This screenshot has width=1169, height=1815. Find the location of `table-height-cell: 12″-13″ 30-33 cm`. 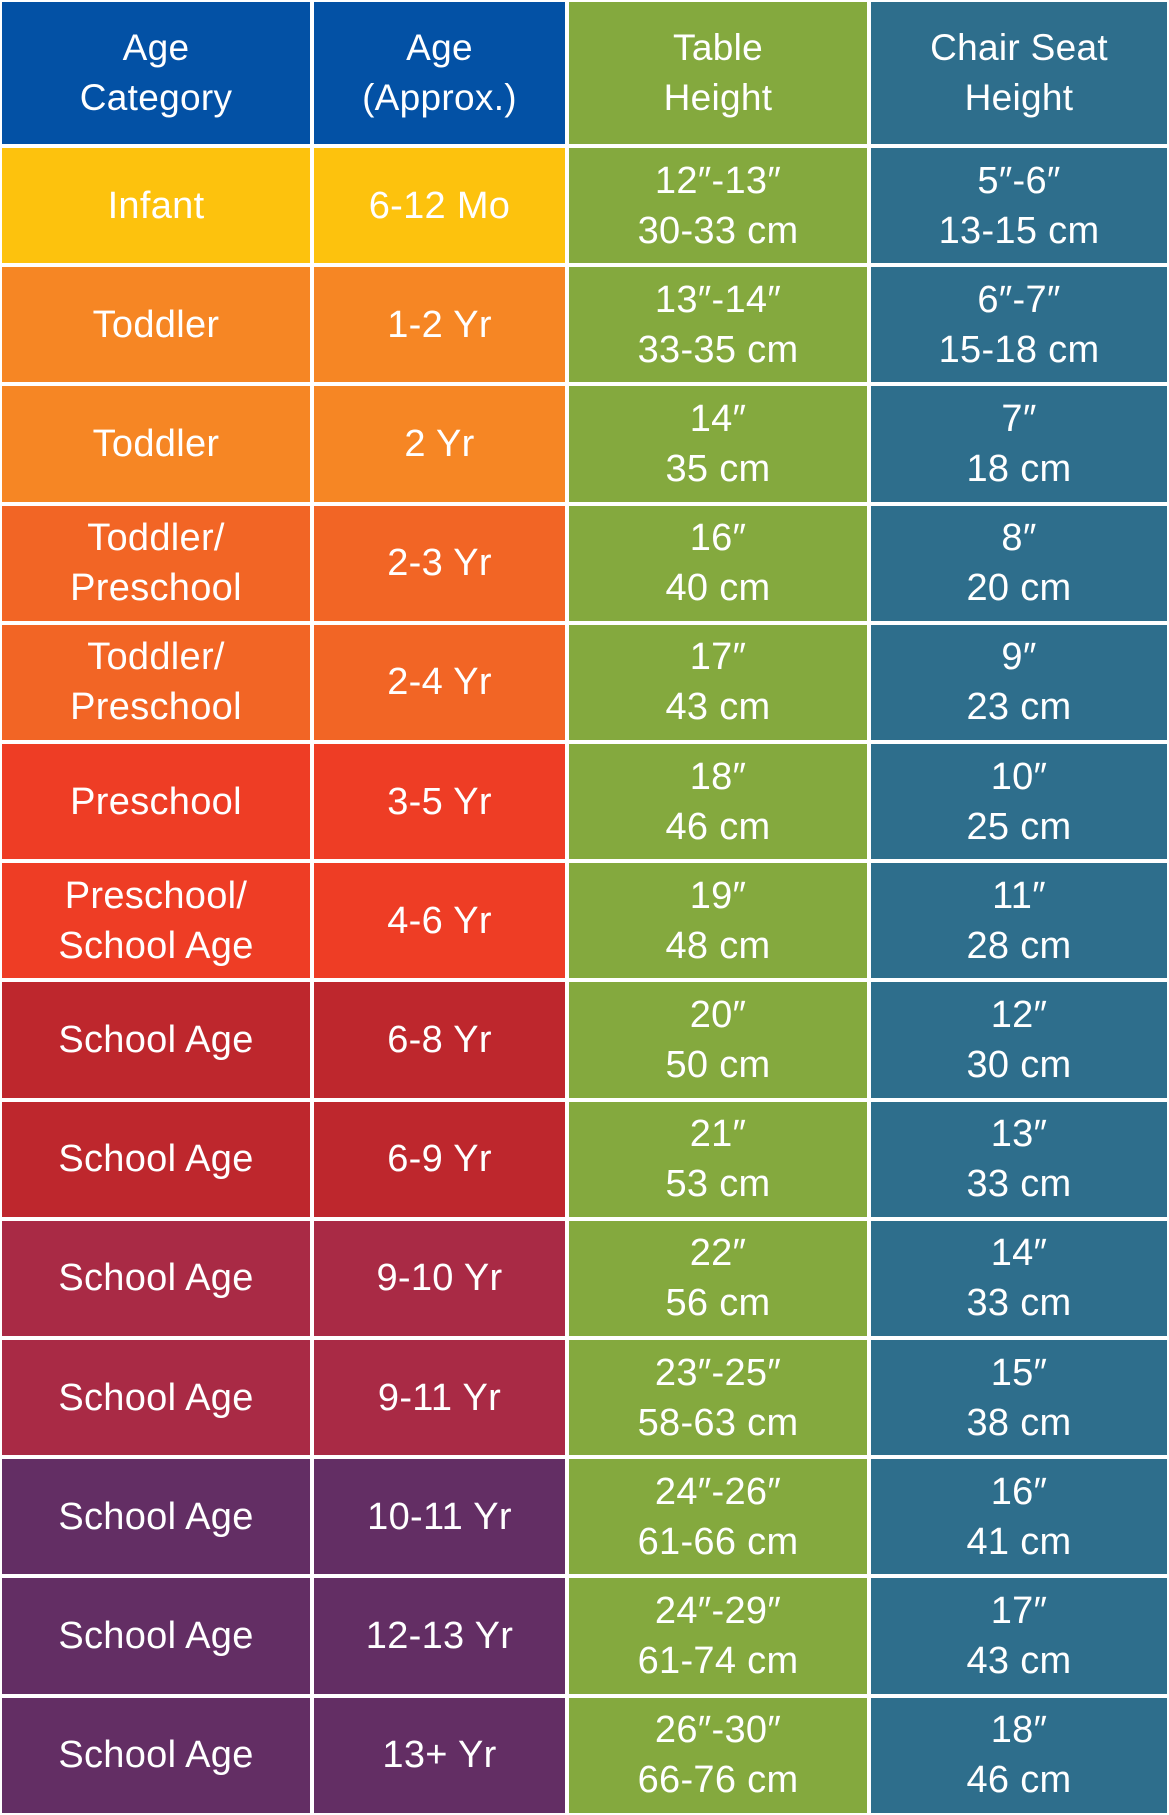

table-height-cell: 12″-13″ 30-33 cm is located at coordinates (718, 206).